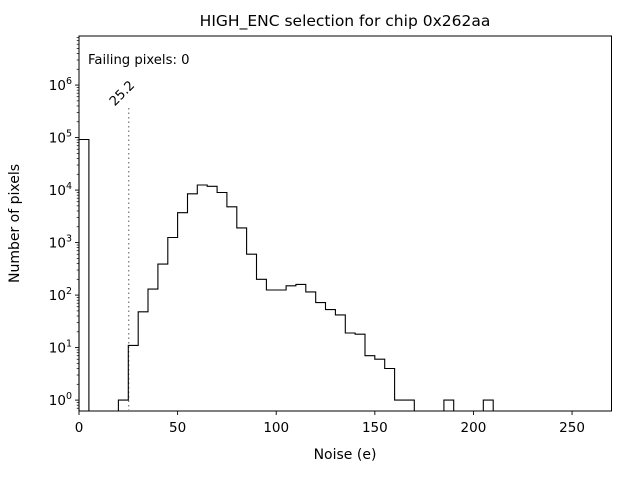 The image size is (640, 480). Describe the element at coordinates (60, 190) in the screenshot. I see `y-tick-label: 10⁴` at that location.